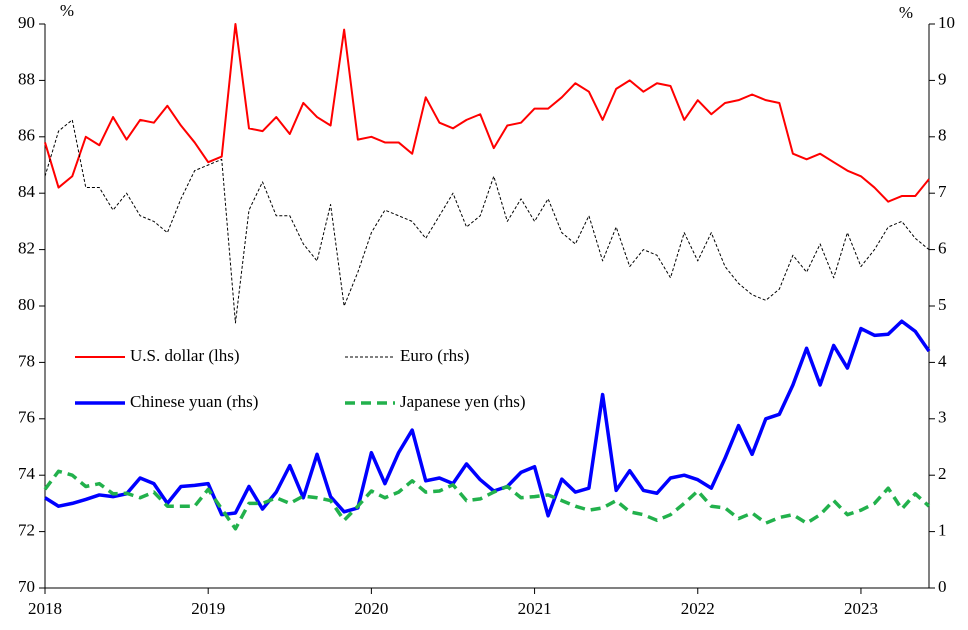 Image resolution: width=968 pixels, height=630 pixels. I want to click on y-tick-label: 76, so click(26, 417).